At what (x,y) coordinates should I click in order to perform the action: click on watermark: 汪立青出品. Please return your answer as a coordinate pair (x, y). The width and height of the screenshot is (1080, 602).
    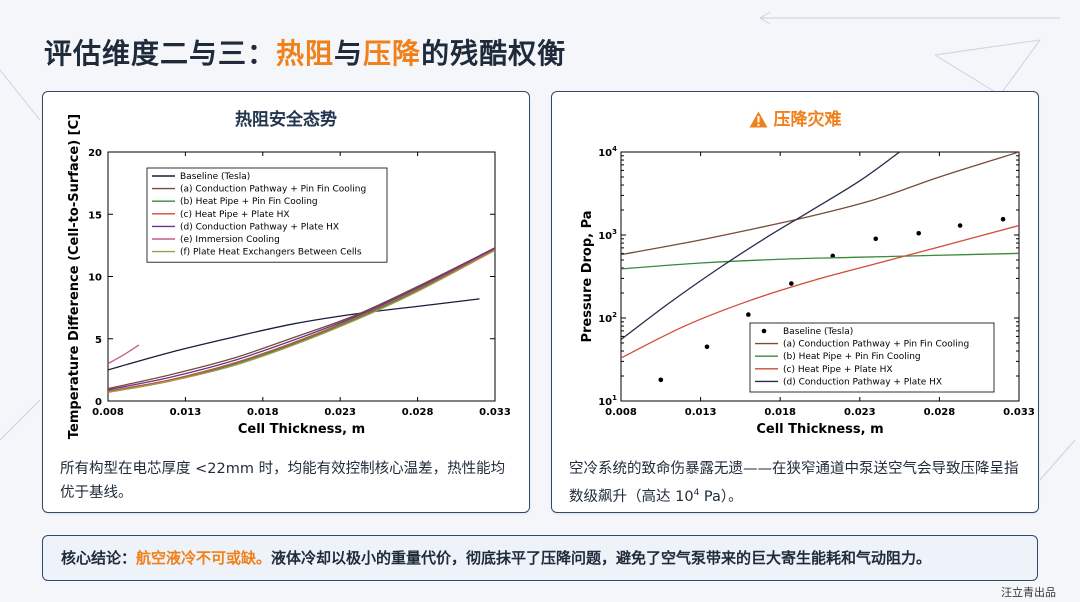
    Looking at the image, I should click on (1028, 592).